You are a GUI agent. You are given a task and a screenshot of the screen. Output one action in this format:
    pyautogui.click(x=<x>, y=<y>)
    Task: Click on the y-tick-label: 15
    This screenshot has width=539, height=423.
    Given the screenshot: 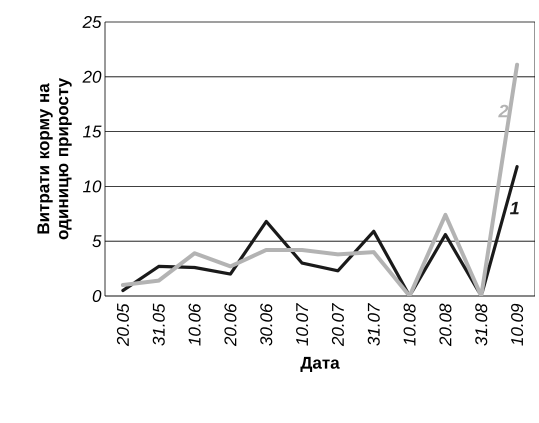 What is the action you would take?
    pyautogui.click(x=92, y=132)
    